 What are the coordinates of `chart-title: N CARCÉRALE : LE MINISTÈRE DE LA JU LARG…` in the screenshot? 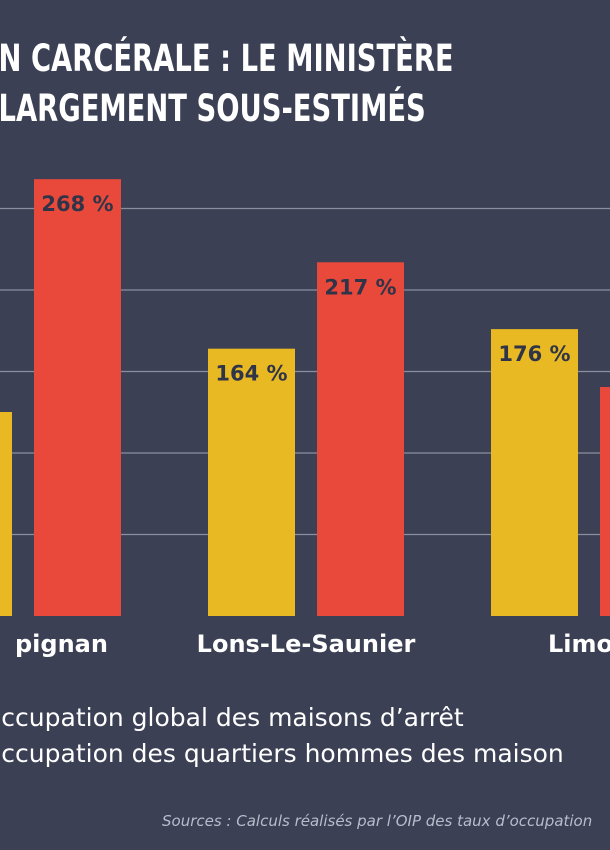 It's located at (225, 84).